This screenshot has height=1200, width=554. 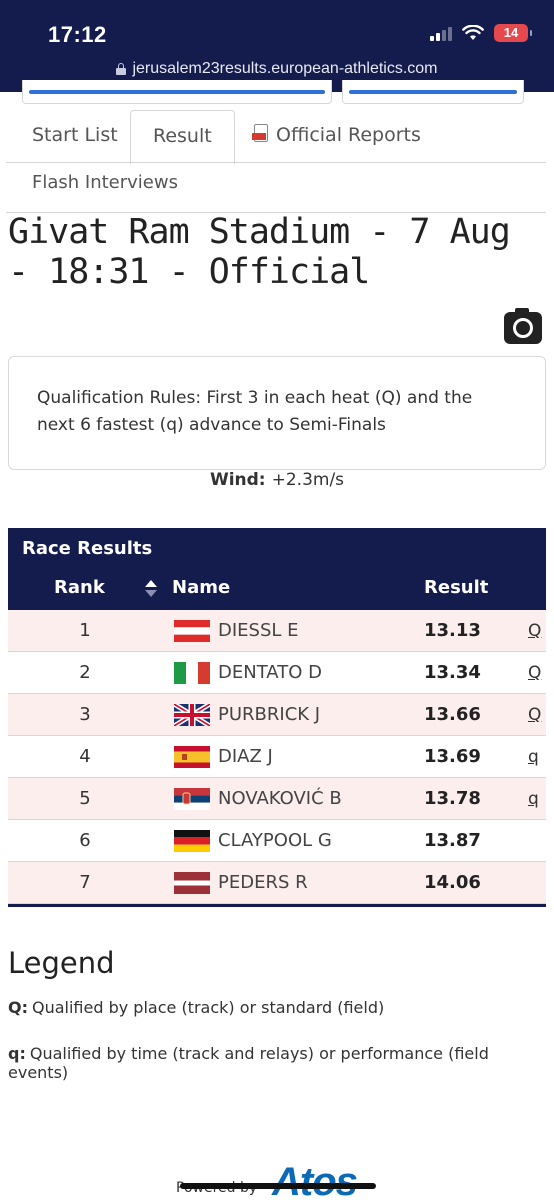 I want to click on battery-level: 14, so click(x=511, y=32).